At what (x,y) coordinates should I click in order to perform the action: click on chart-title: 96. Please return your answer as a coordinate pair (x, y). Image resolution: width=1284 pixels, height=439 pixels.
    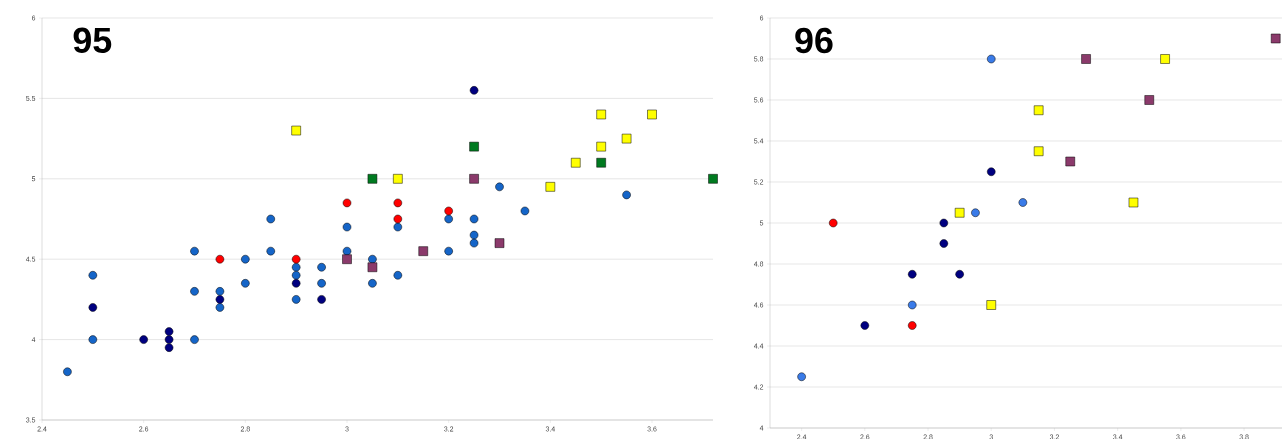
    Looking at the image, I should click on (814, 40).